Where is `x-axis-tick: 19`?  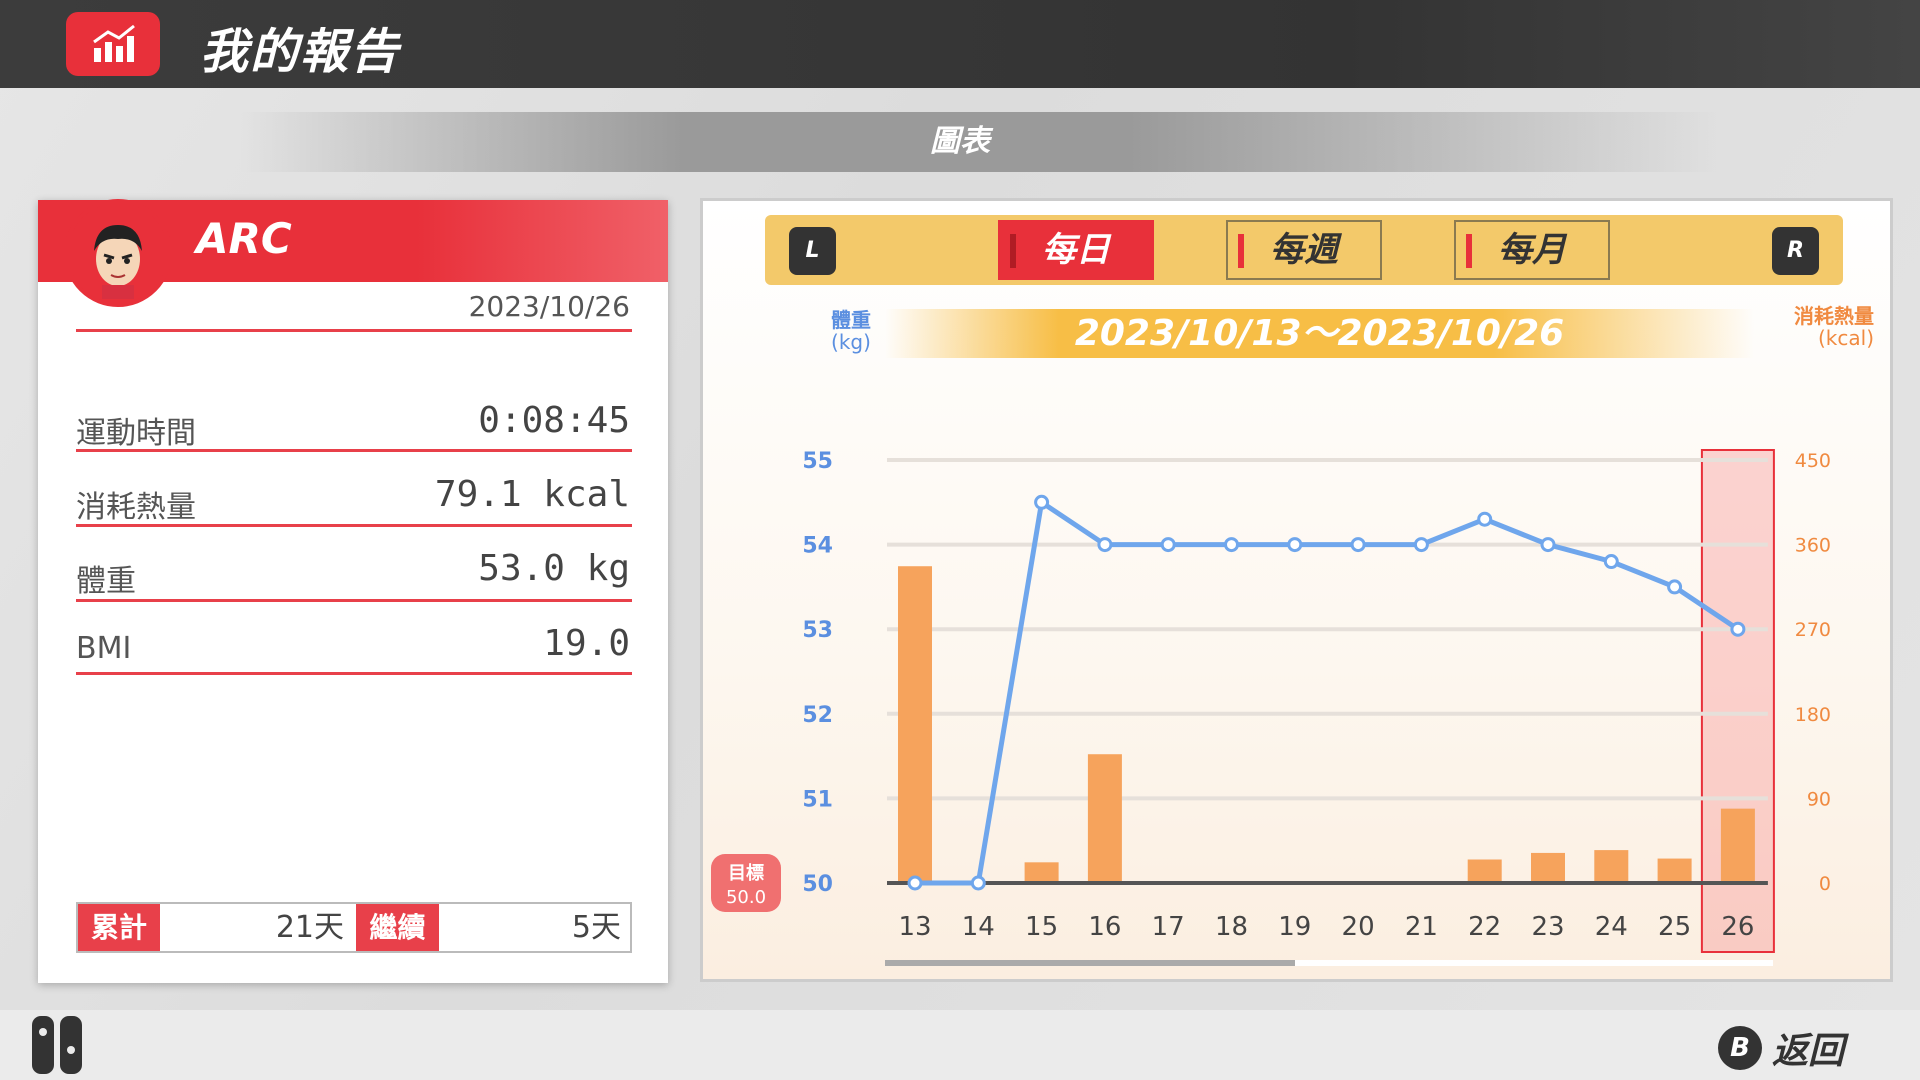
x-axis-tick: 19 is located at coordinates (1294, 927).